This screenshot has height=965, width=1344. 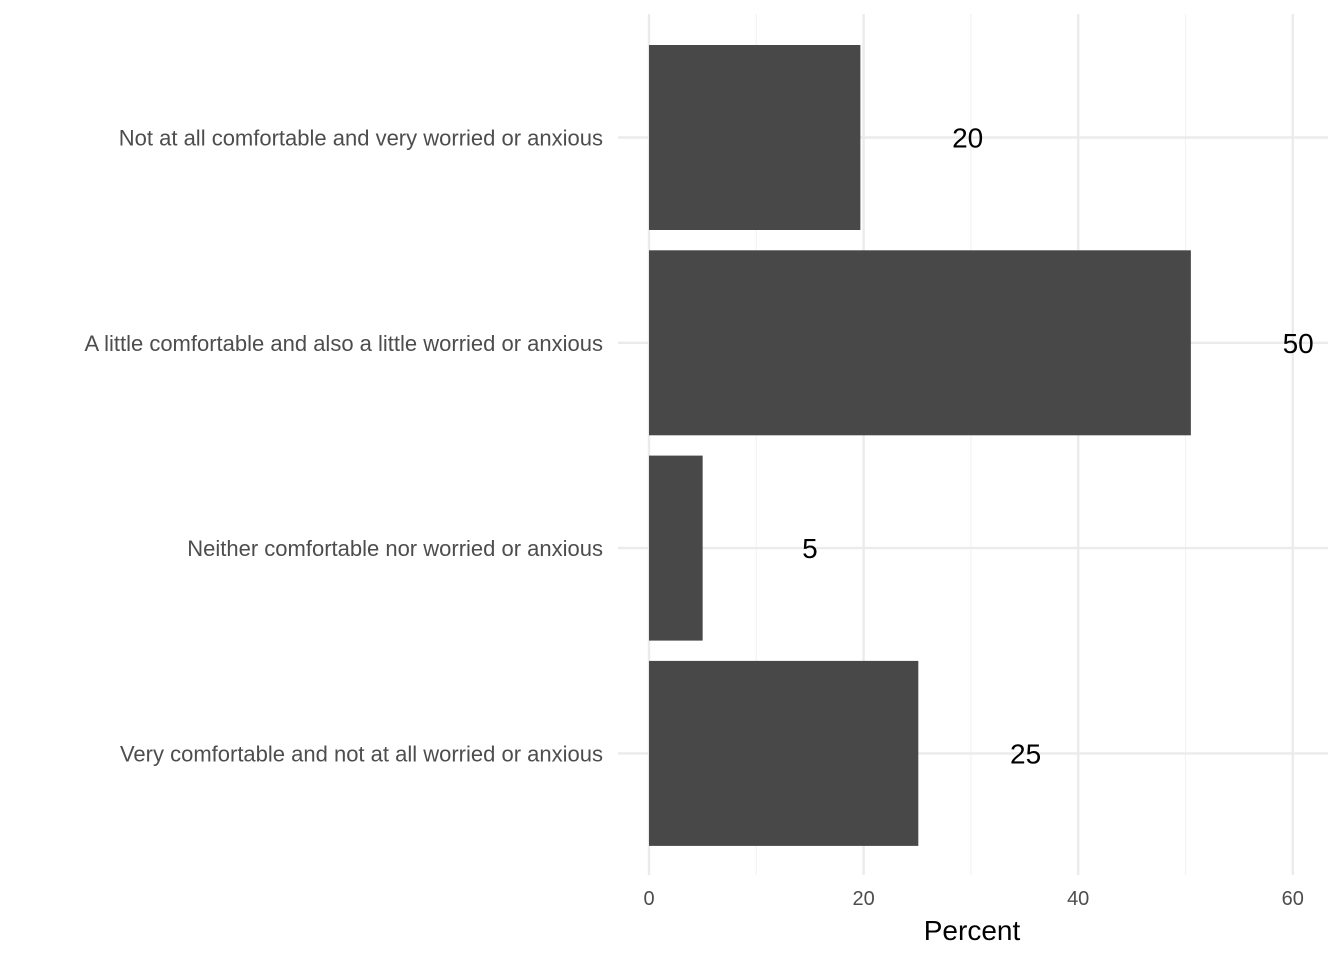 What do you see at coordinates (1078, 899) in the screenshot?
I see `x-tick-label: 40` at bounding box center [1078, 899].